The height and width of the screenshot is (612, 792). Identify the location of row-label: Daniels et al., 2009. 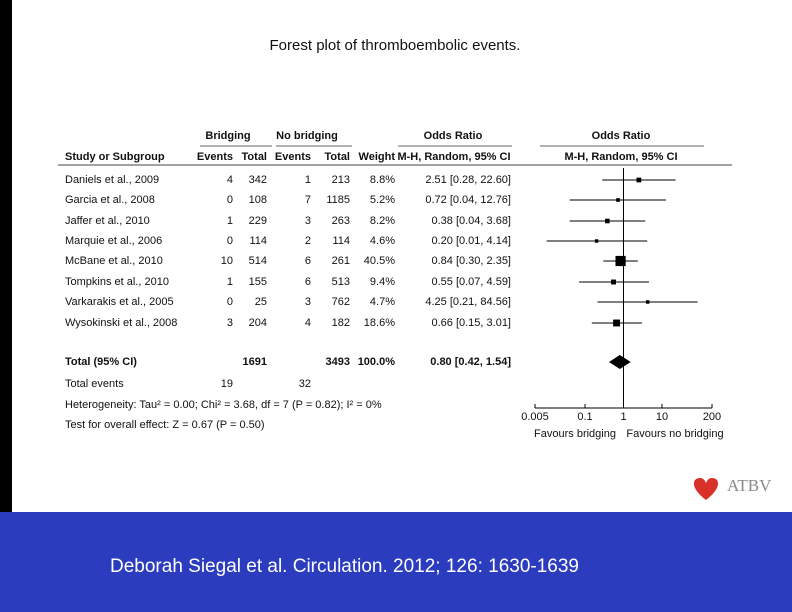
(112, 180).